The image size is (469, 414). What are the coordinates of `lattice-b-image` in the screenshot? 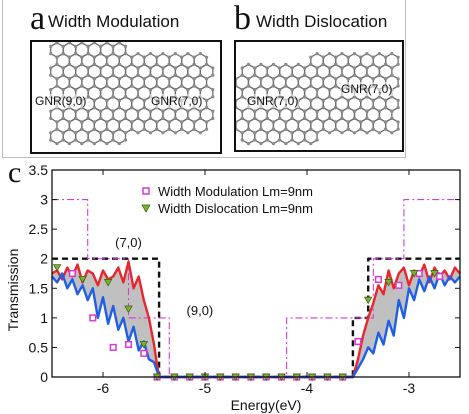 It's located at (318, 99).